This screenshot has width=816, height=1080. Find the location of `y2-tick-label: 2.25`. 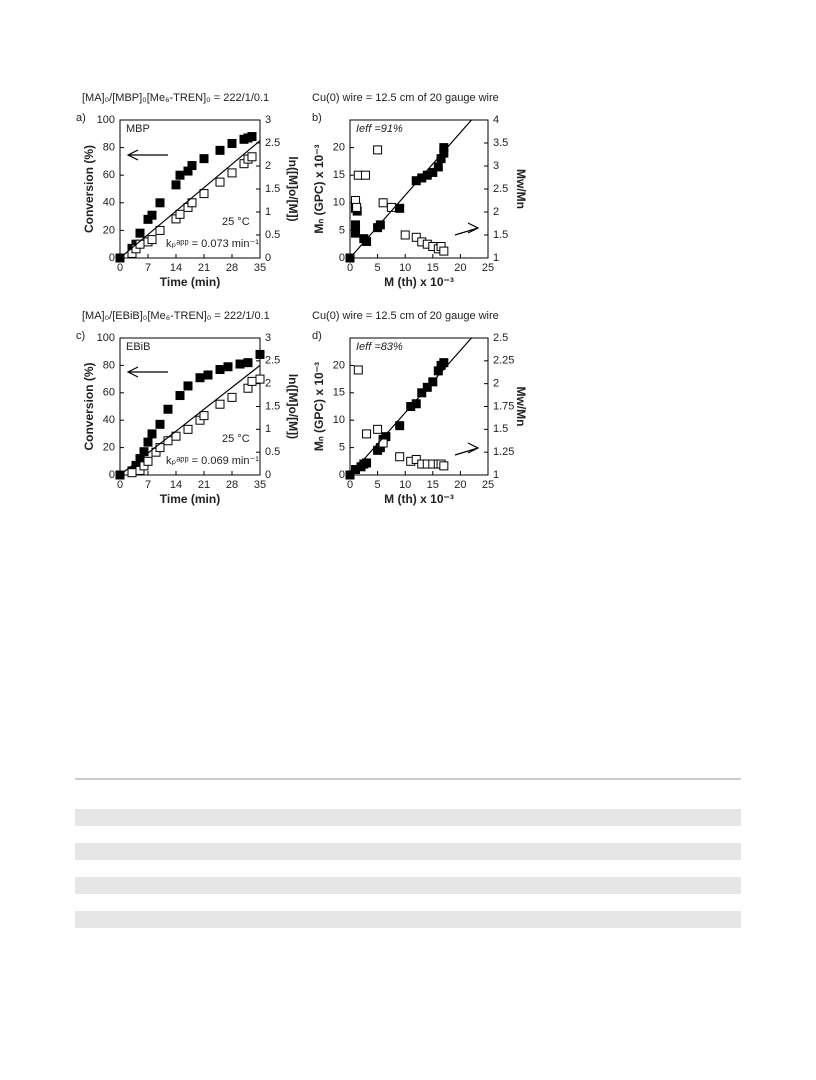

y2-tick-label: 2.25 is located at coordinates (503, 361).